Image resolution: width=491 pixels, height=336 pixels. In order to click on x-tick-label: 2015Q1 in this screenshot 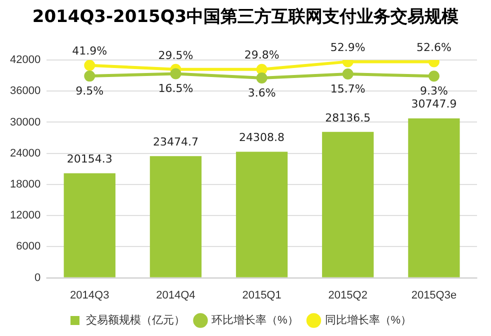, I will do `click(262, 295)`.